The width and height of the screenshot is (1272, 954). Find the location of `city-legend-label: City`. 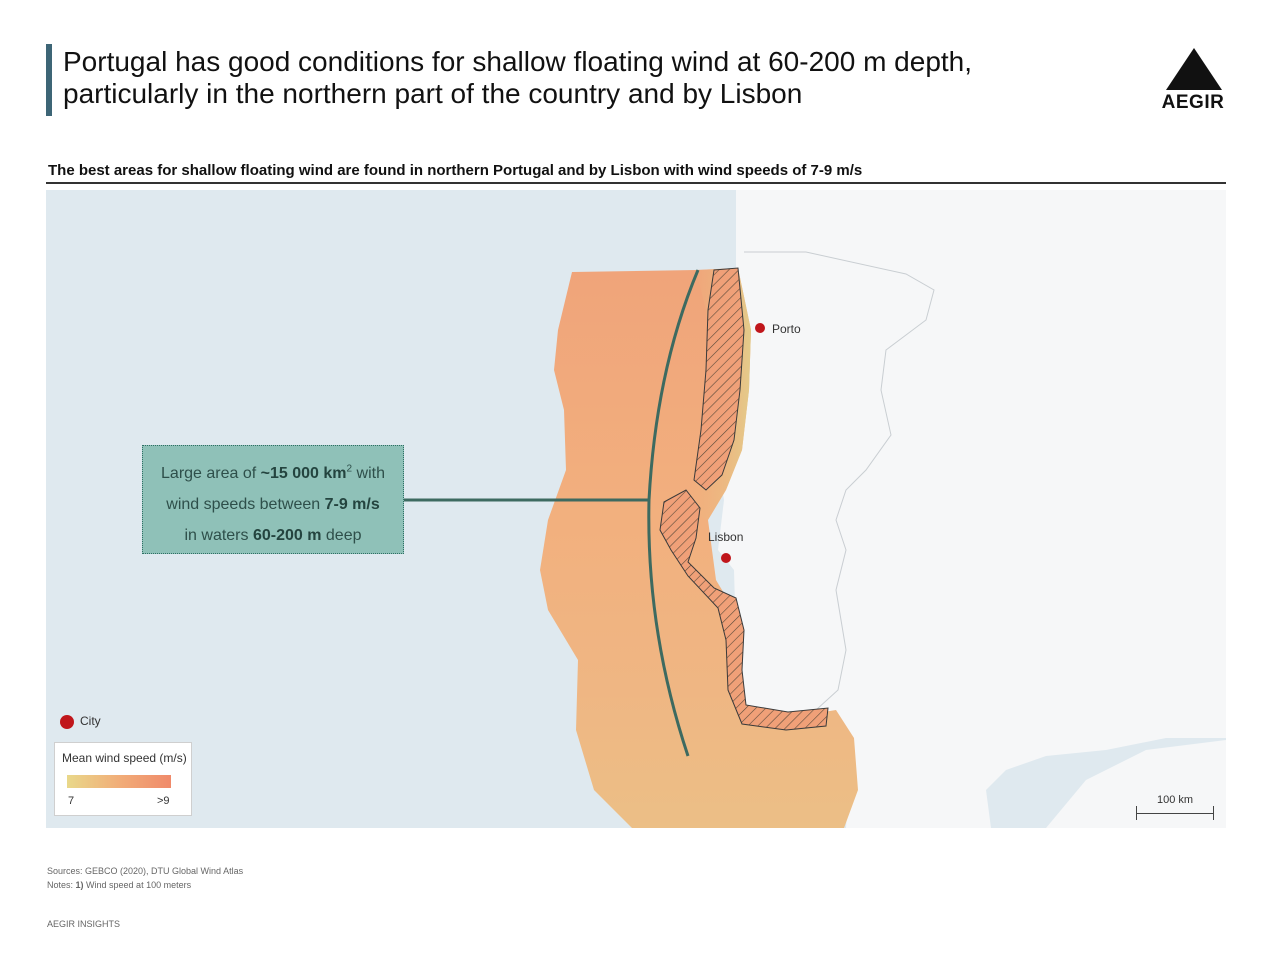

city-legend-label: City is located at coordinates (90, 721).